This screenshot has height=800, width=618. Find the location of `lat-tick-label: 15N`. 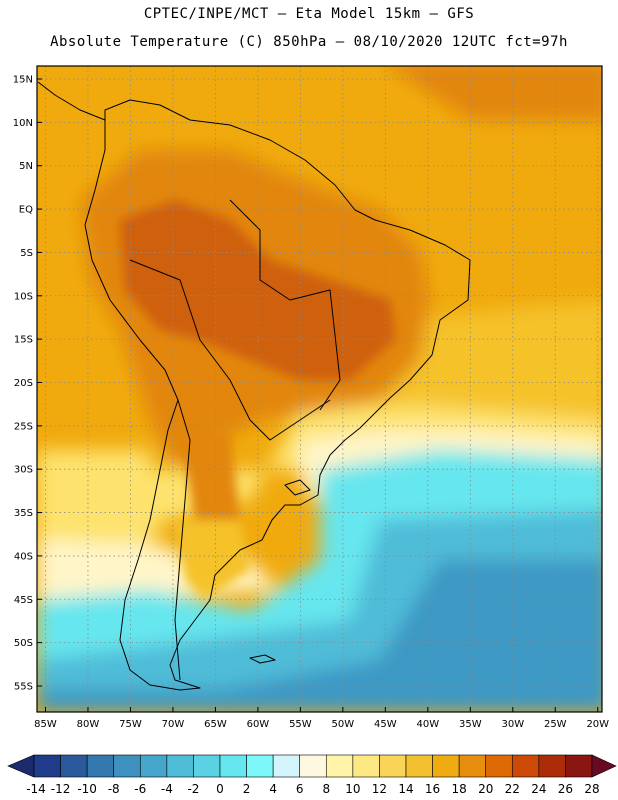

lat-tick-label: 15N is located at coordinates (23, 80).